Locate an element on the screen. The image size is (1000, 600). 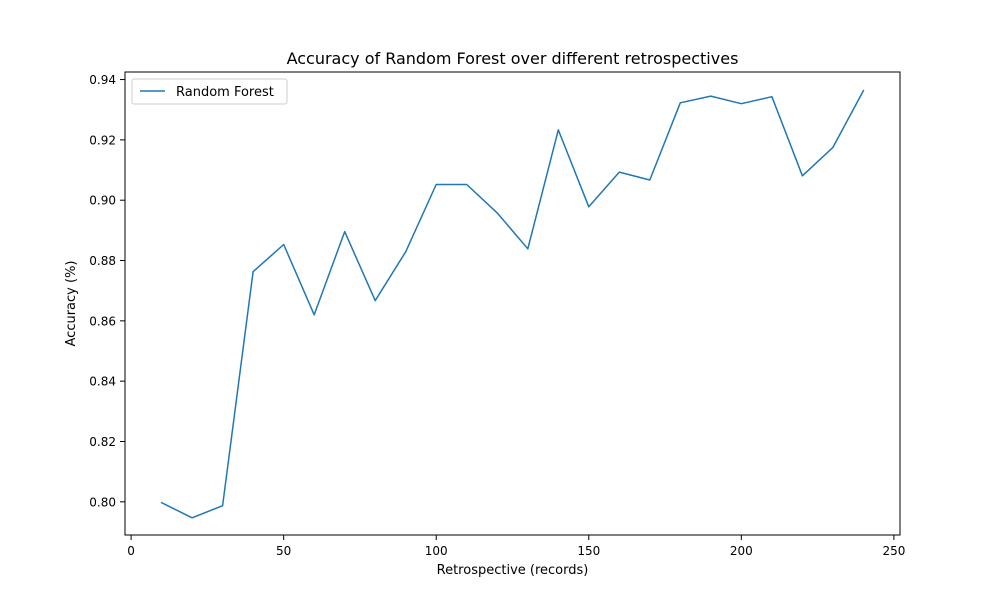
legend-box is located at coordinates (209, 91).